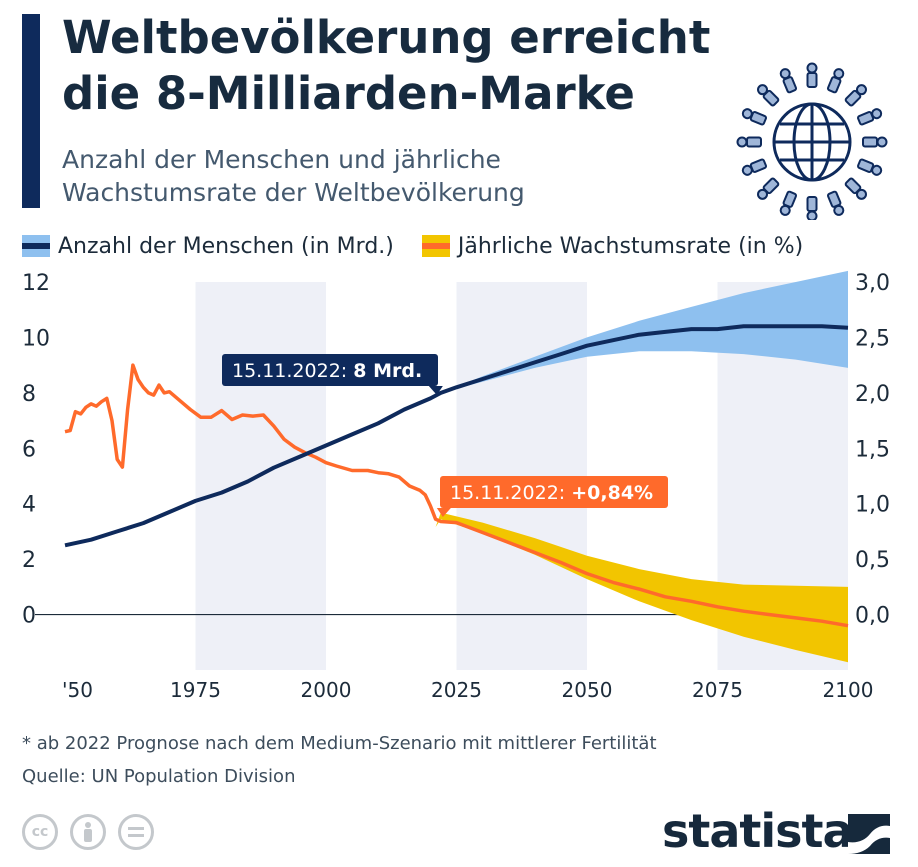  What do you see at coordinates (29, 560) in the screenshot?
I see `y-left-tick-label: 2` at bounding box center [29, 560].